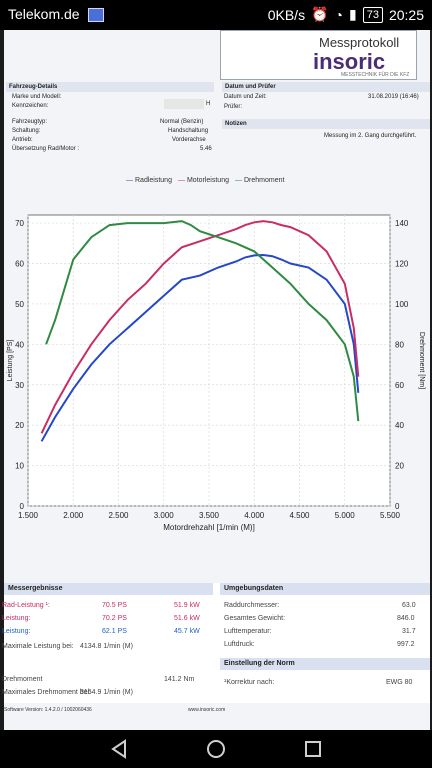  I want to click on carrier-label: Telekom.de, so click(44, 14).